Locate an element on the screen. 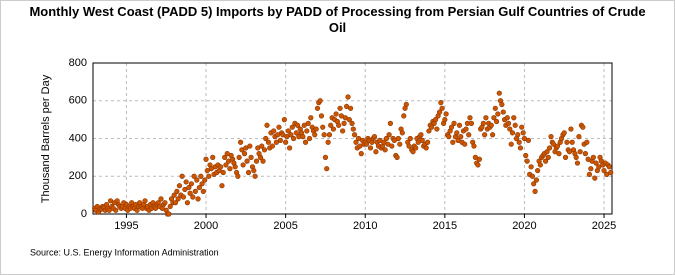 This screenshot has height=275, width=675. x-tick-label: 2010 is located at coordinates (365, 226).